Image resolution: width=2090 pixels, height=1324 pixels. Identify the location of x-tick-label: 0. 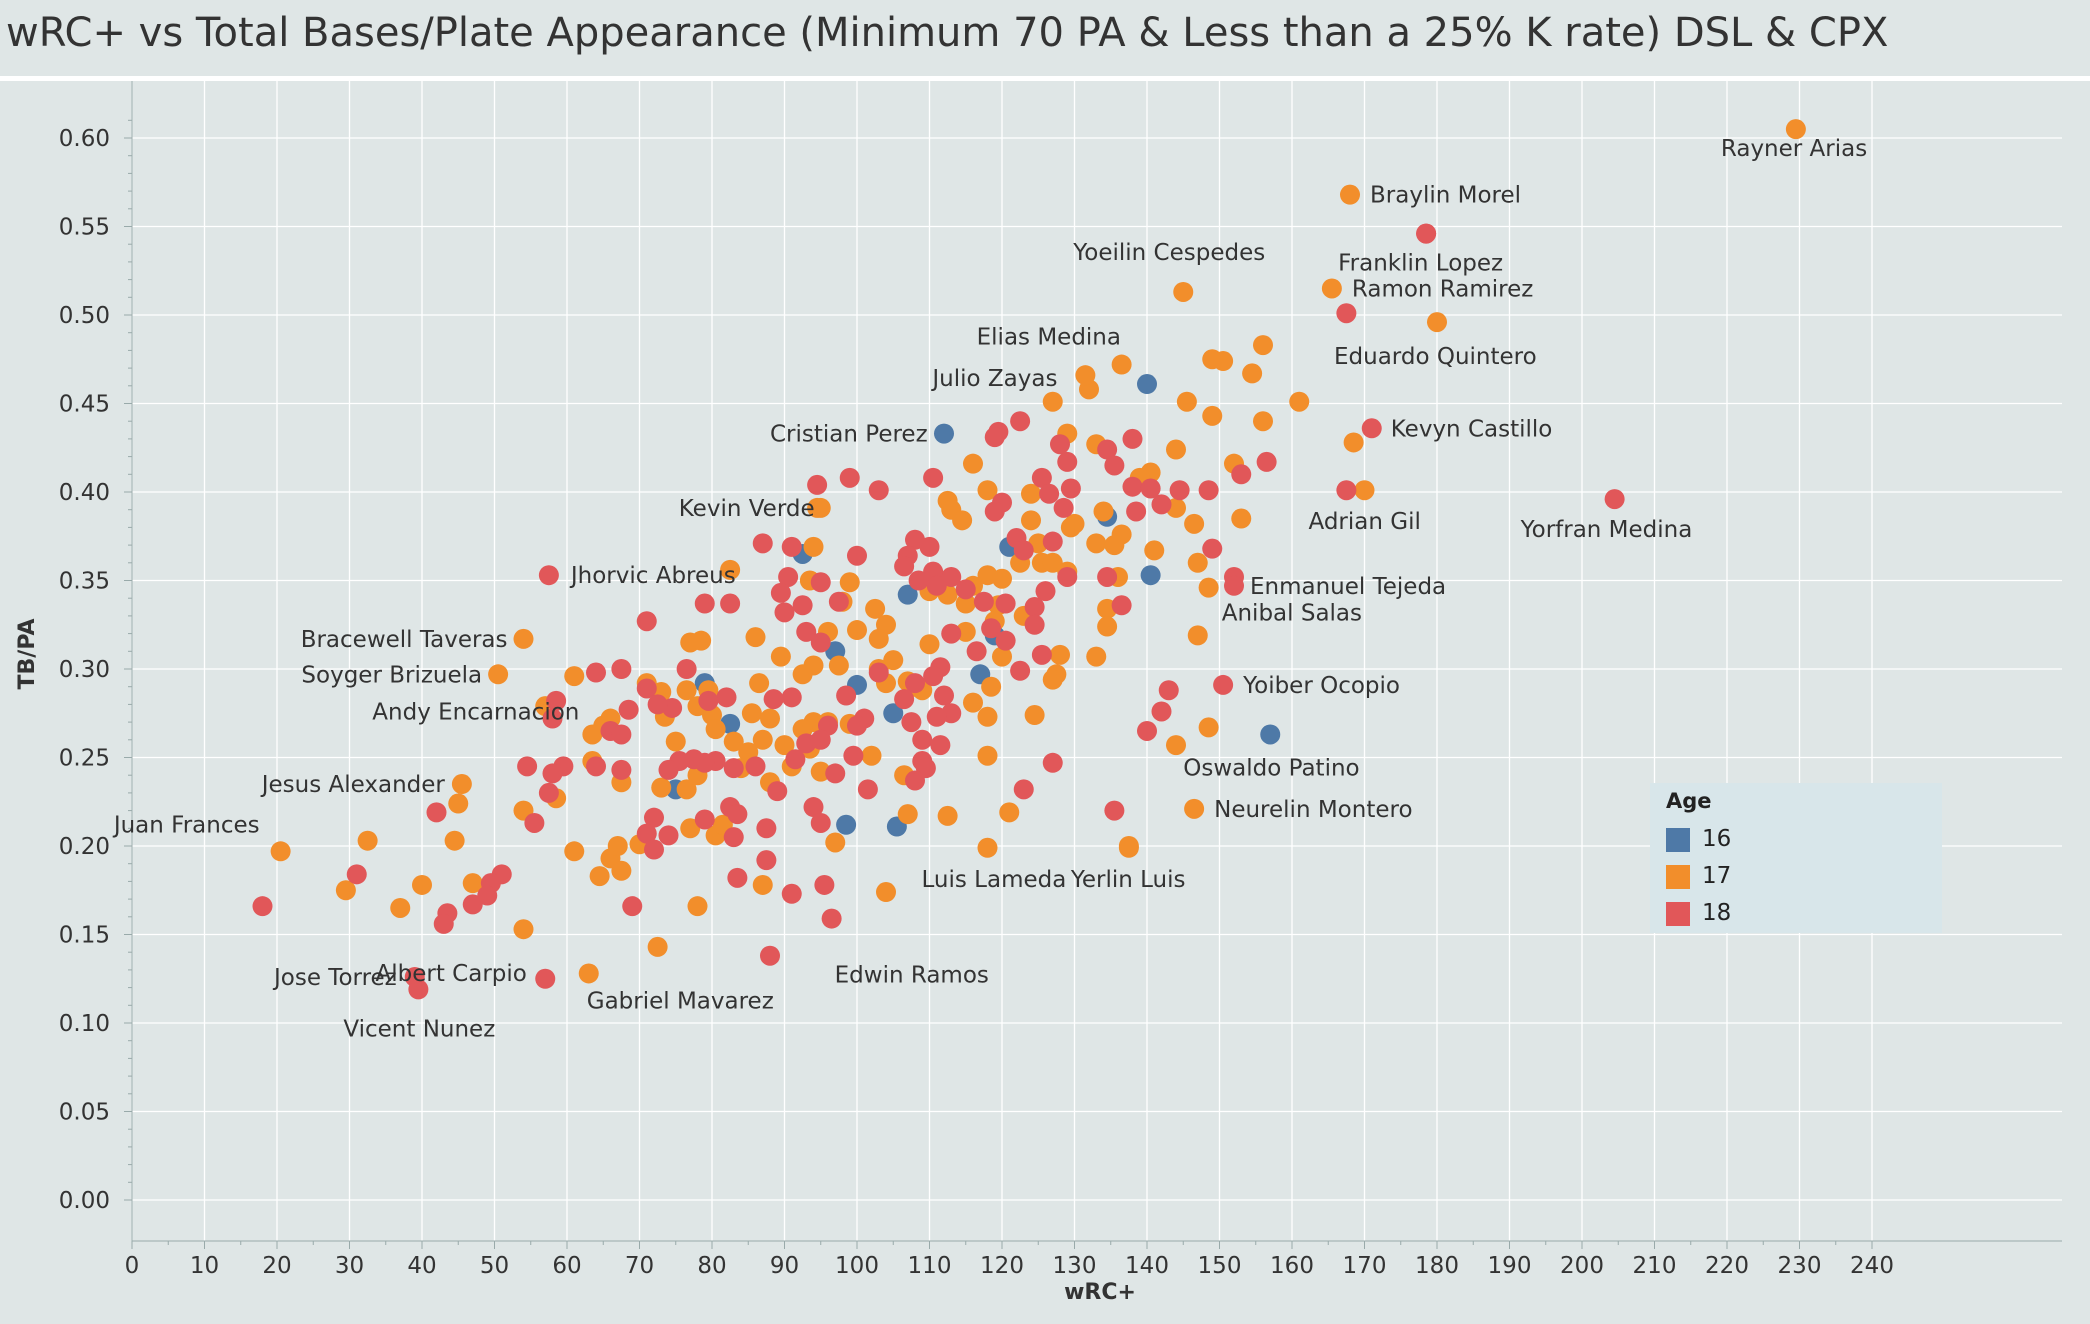
(132, 1266).